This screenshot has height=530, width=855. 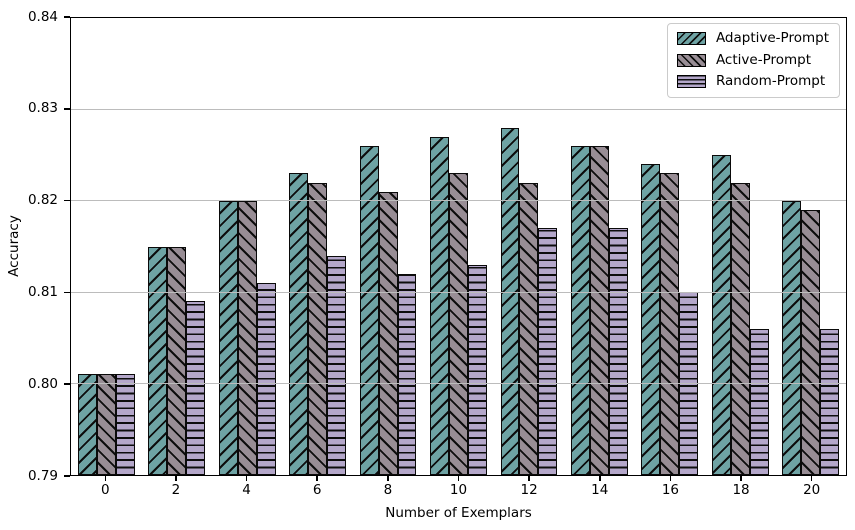 I want to click on x-tick-label: 14, so click(x=600, y=490).